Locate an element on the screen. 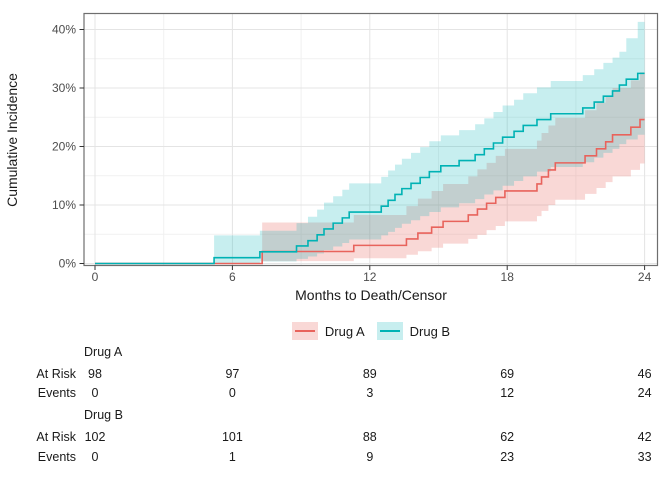 The height and width of the screenshot is (480, 672). risk-at-risk-value: 88 is located at coordinates (369, 437).